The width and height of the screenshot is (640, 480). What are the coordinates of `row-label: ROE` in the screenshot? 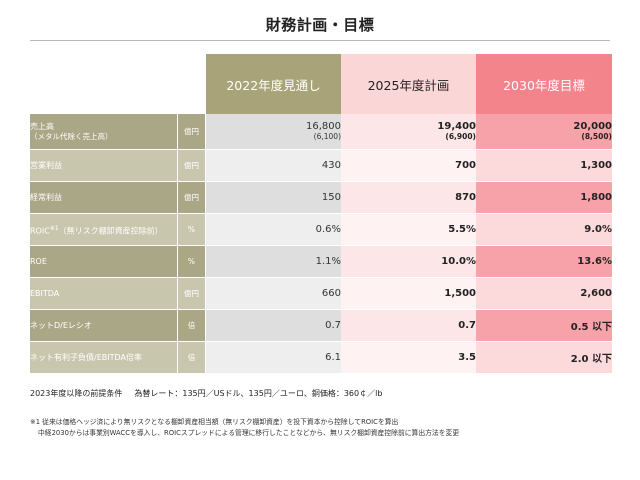 It's located at (104, 262).